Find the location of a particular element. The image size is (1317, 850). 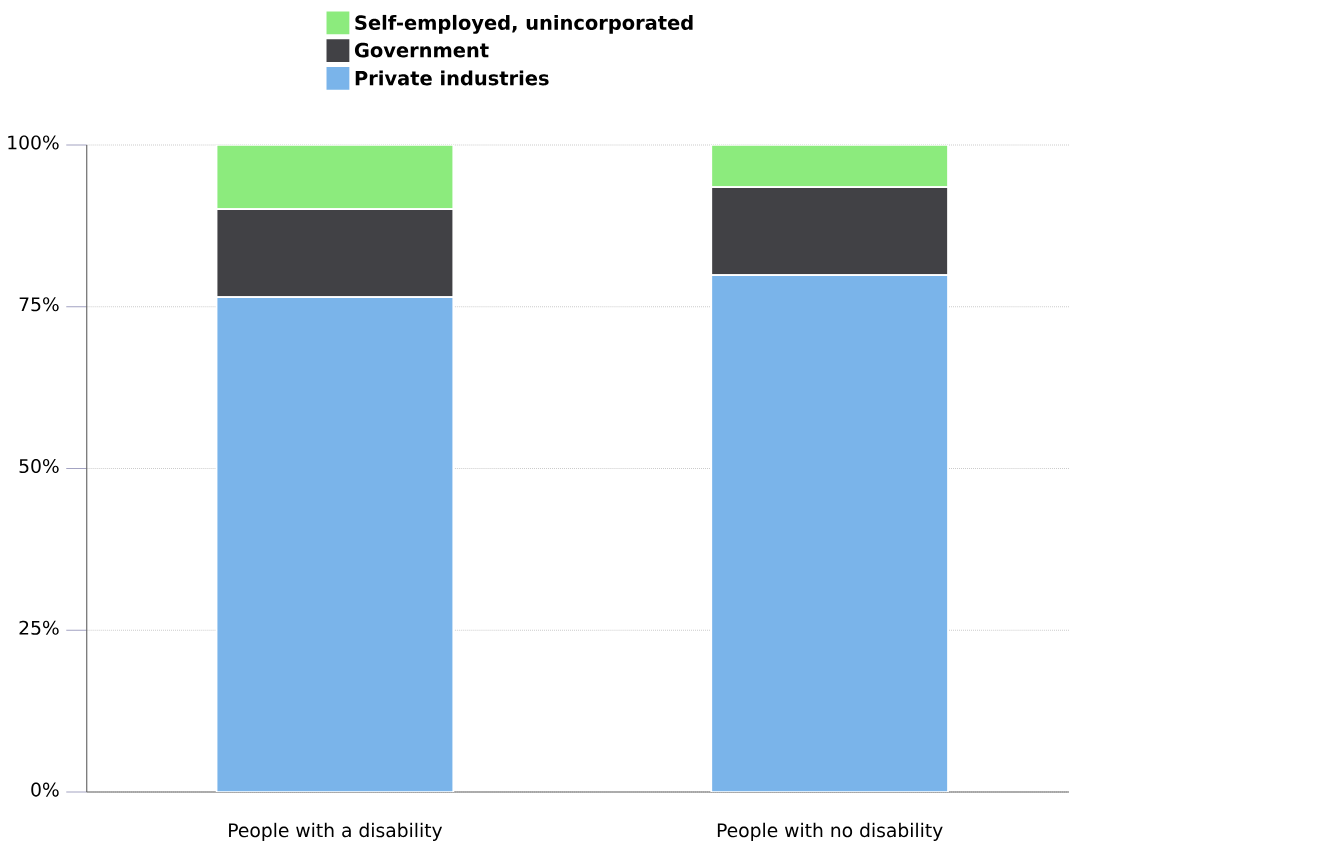

x-tick-label: People with a disability is located at coordinates (336, 832).